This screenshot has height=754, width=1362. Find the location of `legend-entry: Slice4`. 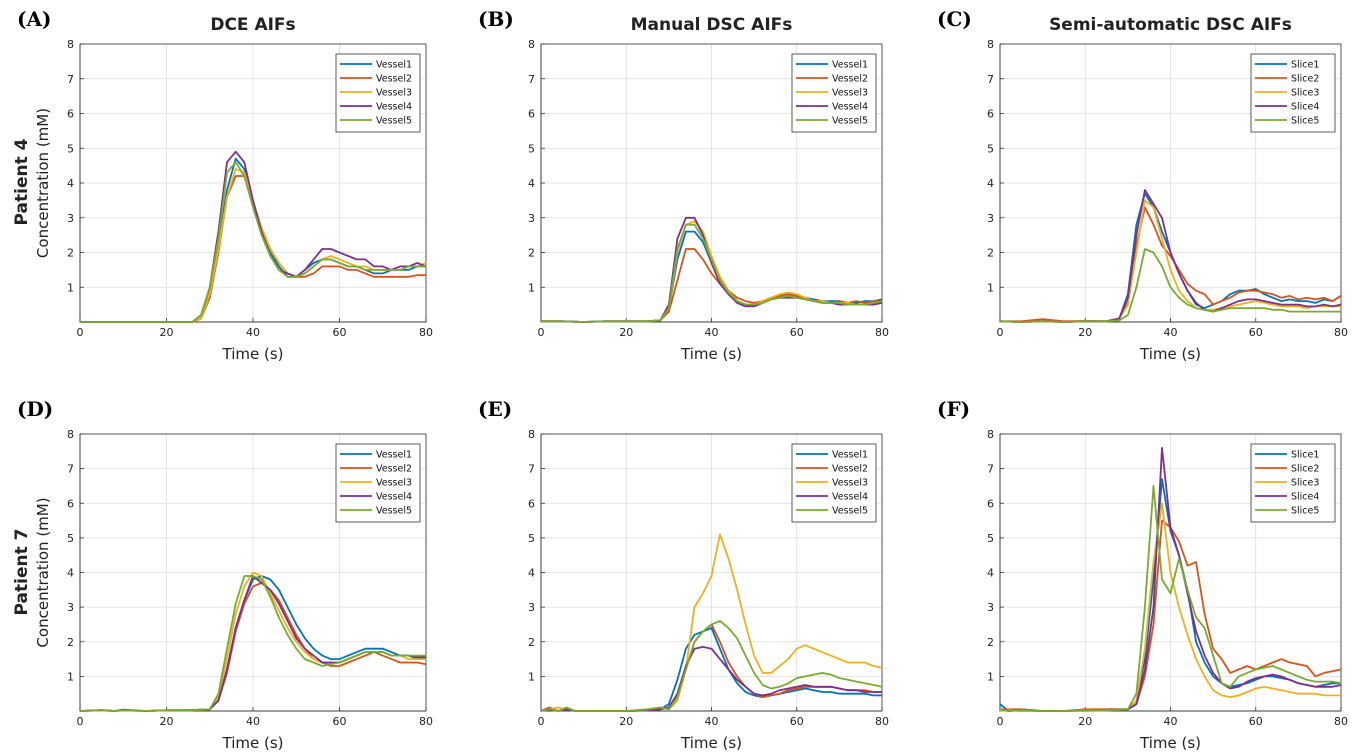

legend-entry: Slice4 is located at coordinates (1305, 107).